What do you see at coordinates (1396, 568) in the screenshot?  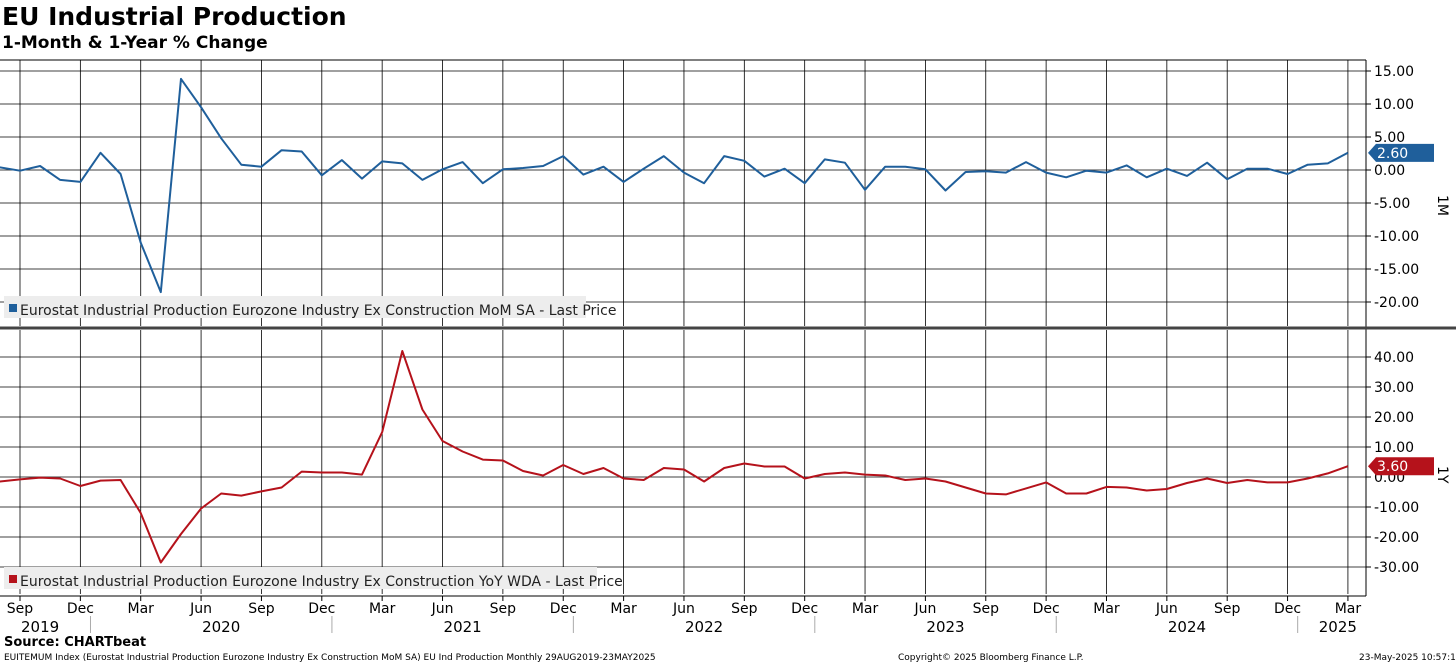 I see `y-tick-label: -30.00` at bounding box center [1396, 568].